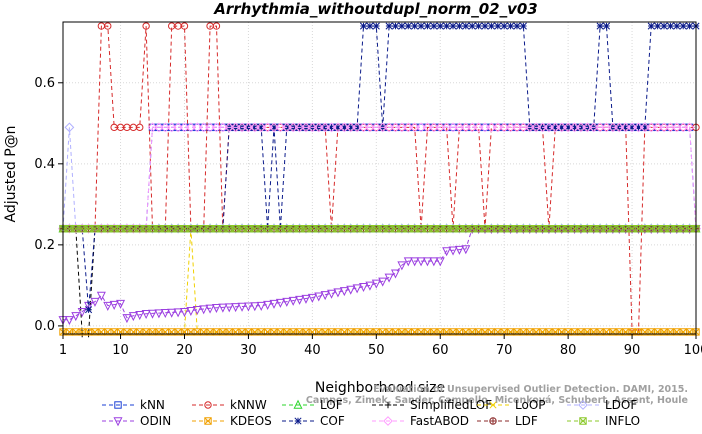  What do you see at coordinates (493, 421) in the screenshot?
I see `legend-marker-ldf` at bounding box center [493, 421].